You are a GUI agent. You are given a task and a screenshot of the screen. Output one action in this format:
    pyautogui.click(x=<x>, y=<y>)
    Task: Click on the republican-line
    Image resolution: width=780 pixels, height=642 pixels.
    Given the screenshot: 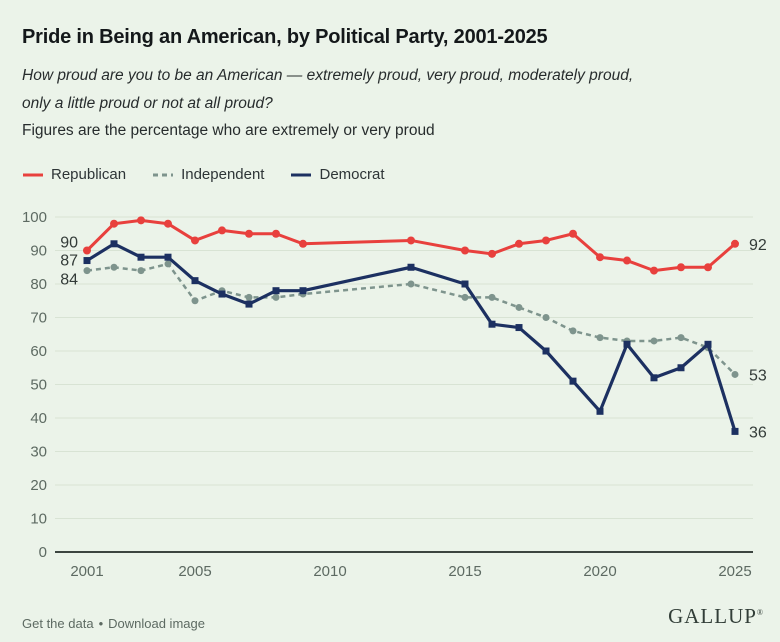 What is the action you would take?
    pyautogui.click(x=410, y=245)
    